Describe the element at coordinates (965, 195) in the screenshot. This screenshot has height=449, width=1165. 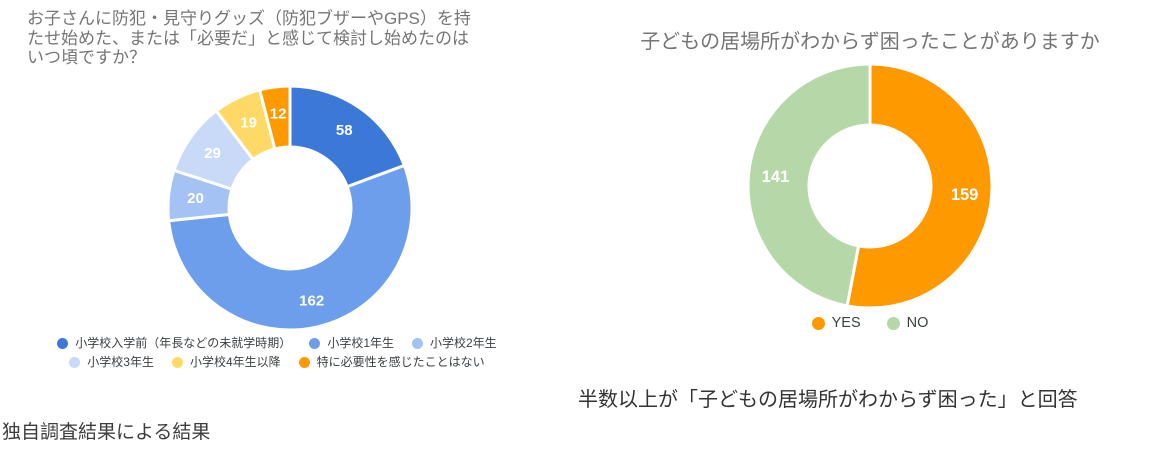
I see `slice-value-label: 159` at that location.